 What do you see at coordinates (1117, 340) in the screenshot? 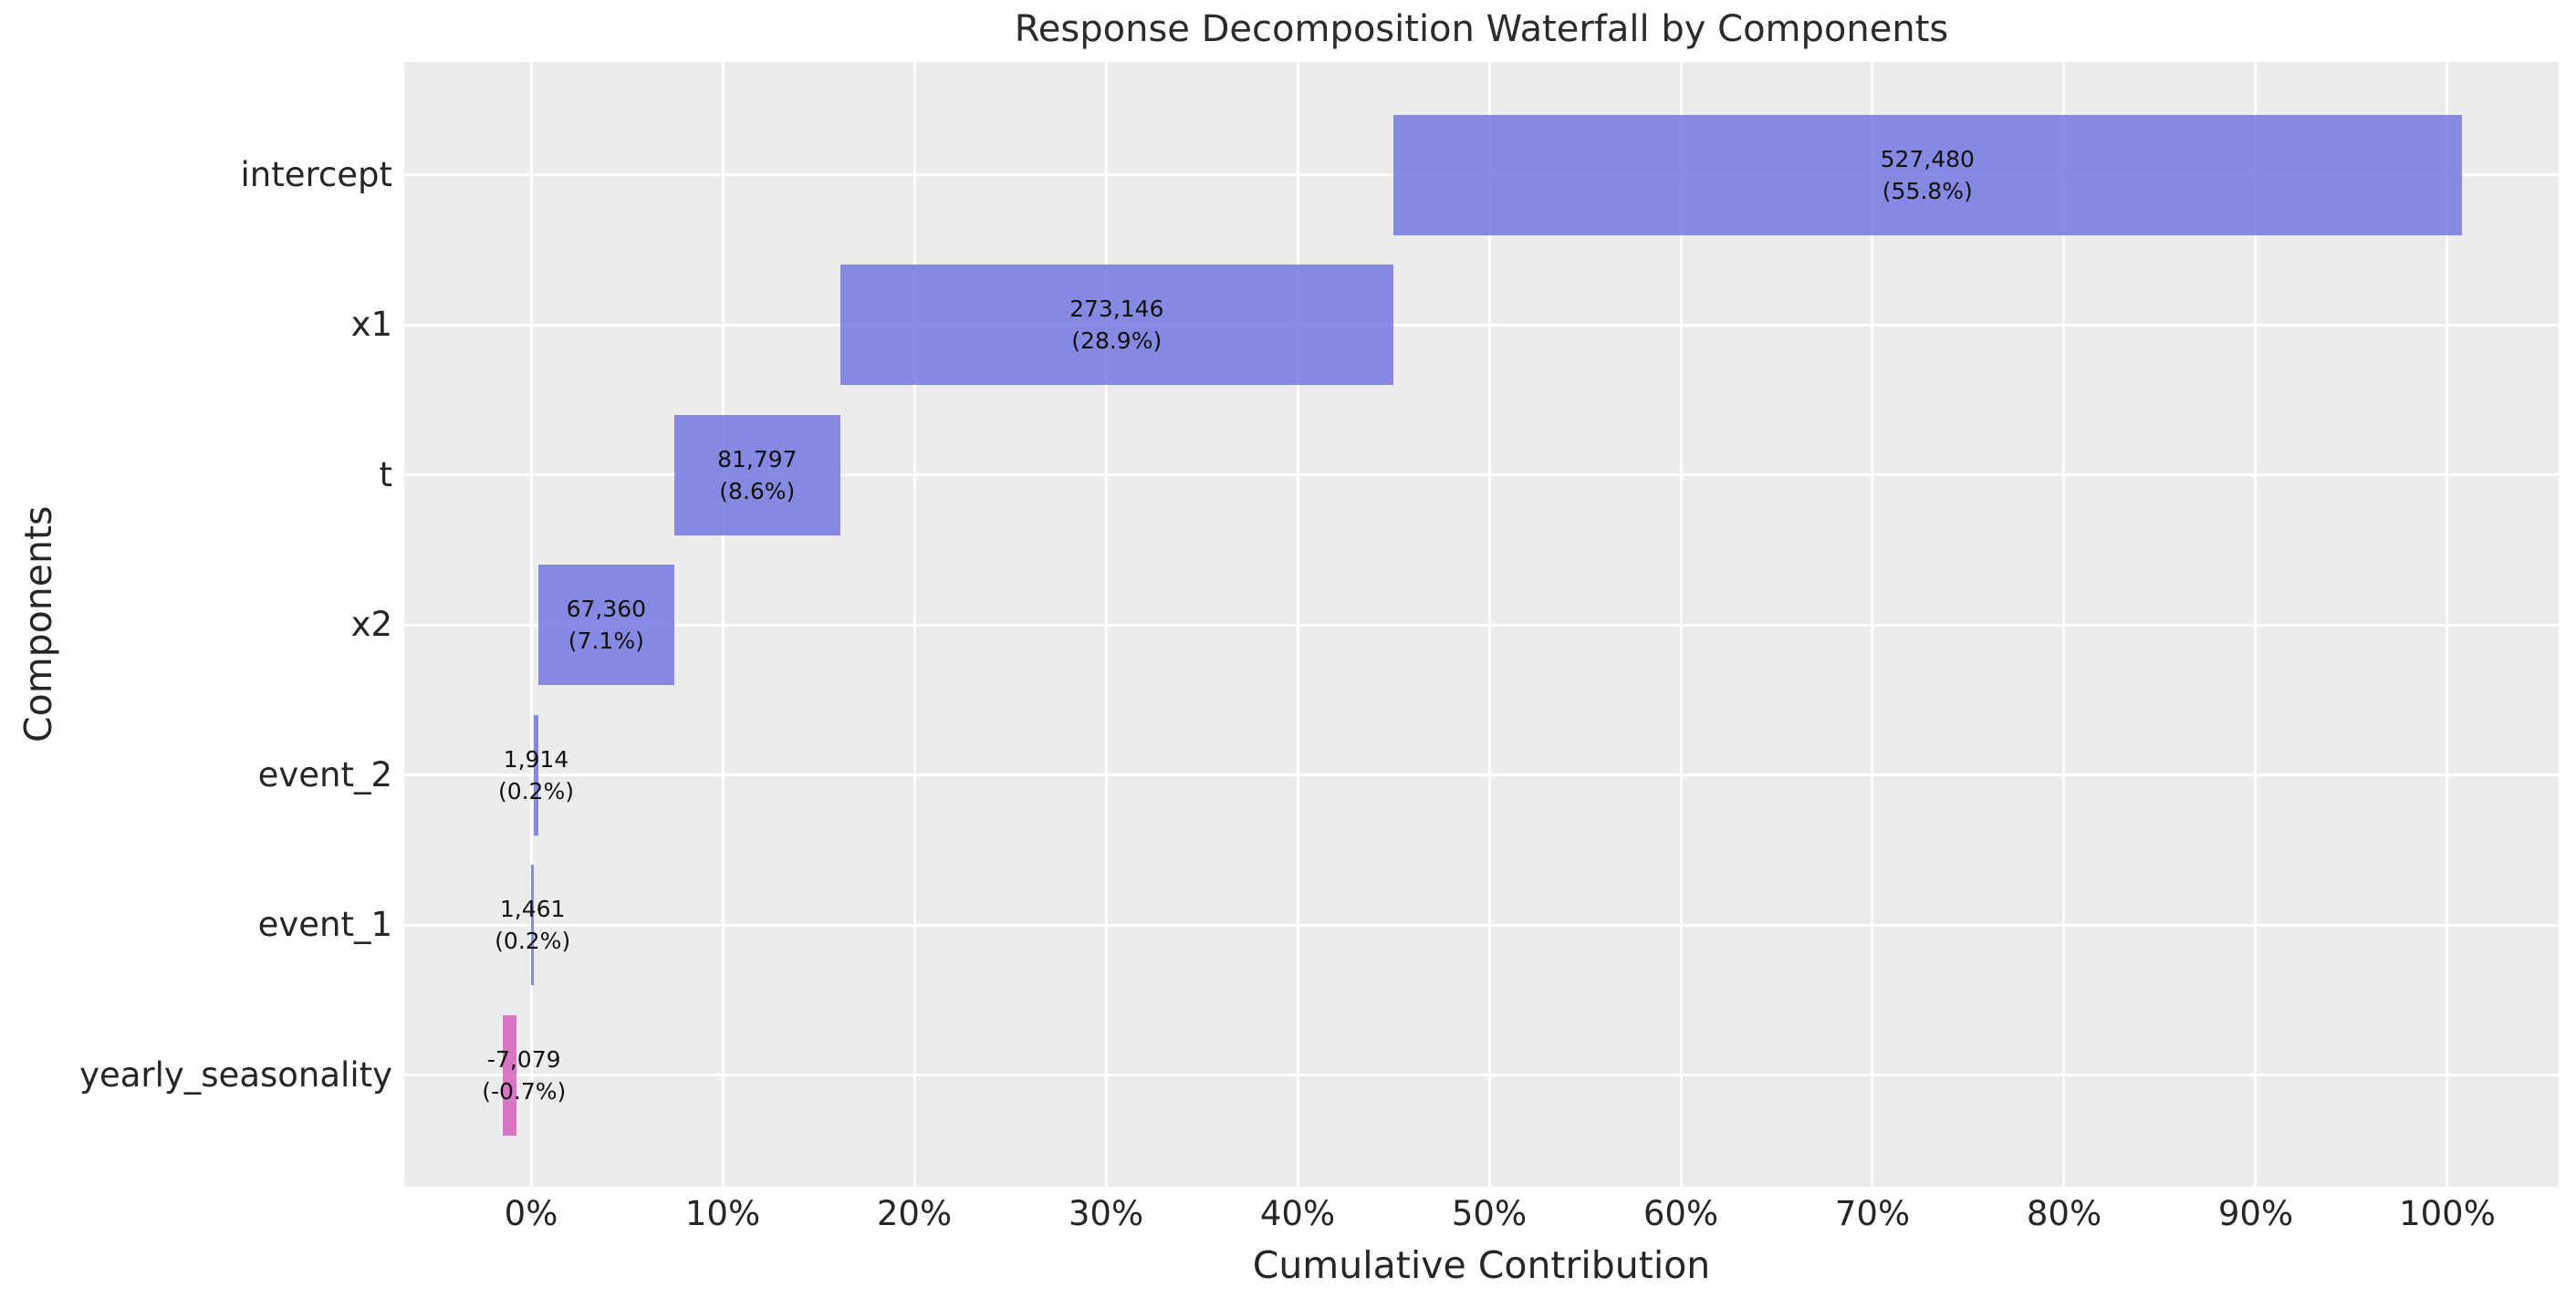
I see `bar-percent-text: (28.9%)` at bounding box center [1117, 340].